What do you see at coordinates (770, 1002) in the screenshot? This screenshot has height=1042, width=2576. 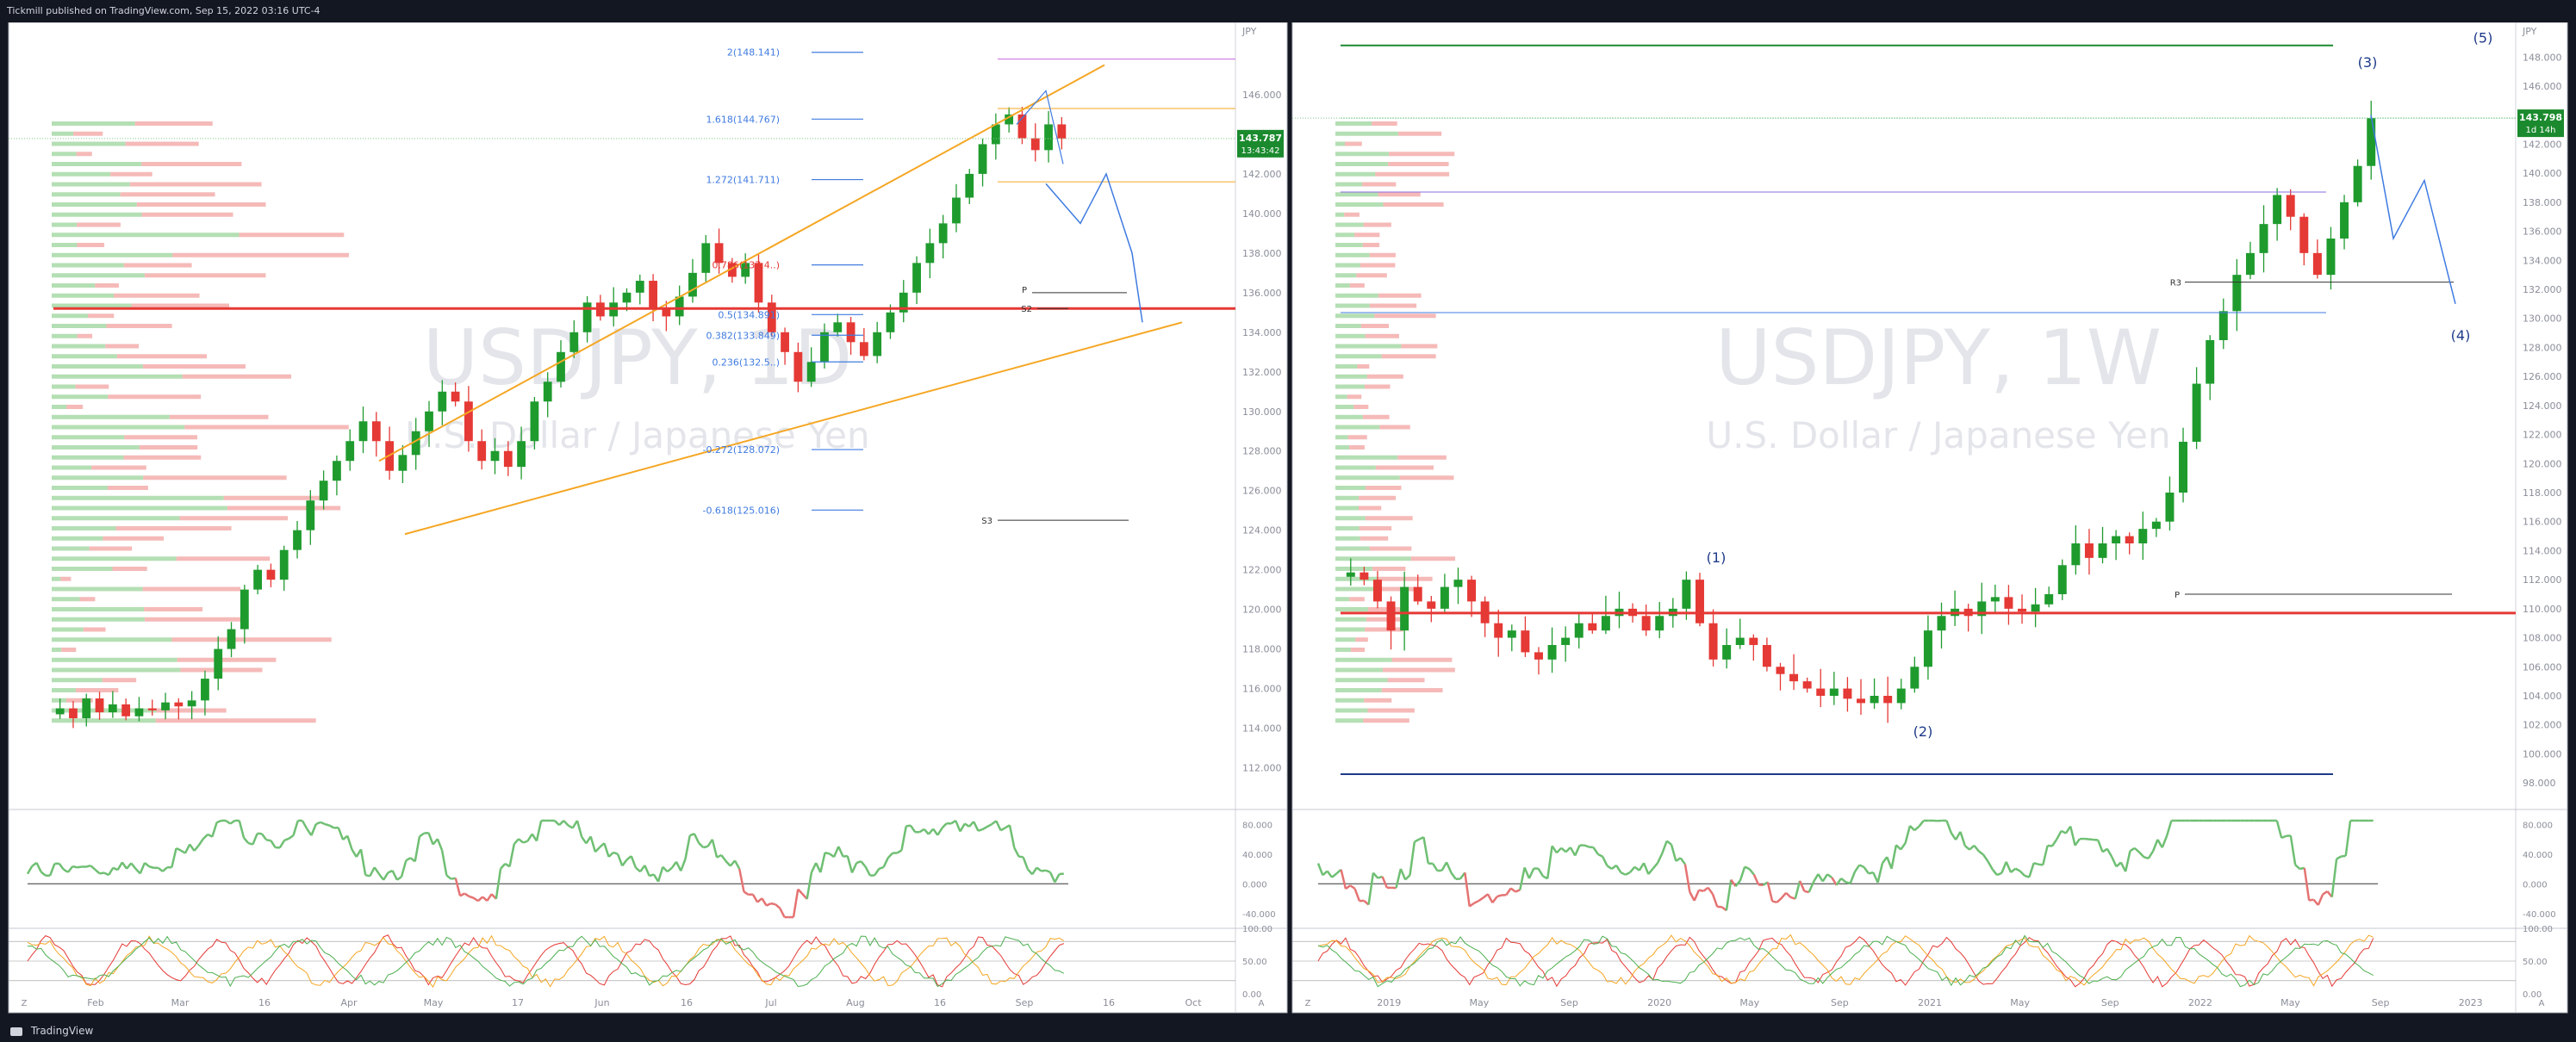 I see `left-chart-x-tick: Jul` at bounding box center [770, 1002].